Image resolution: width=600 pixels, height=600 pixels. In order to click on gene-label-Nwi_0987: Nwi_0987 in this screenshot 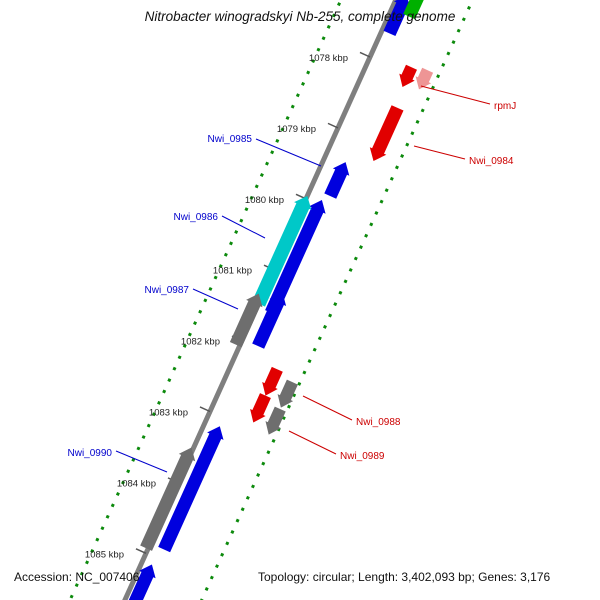, I will do `click(167, 290)`.